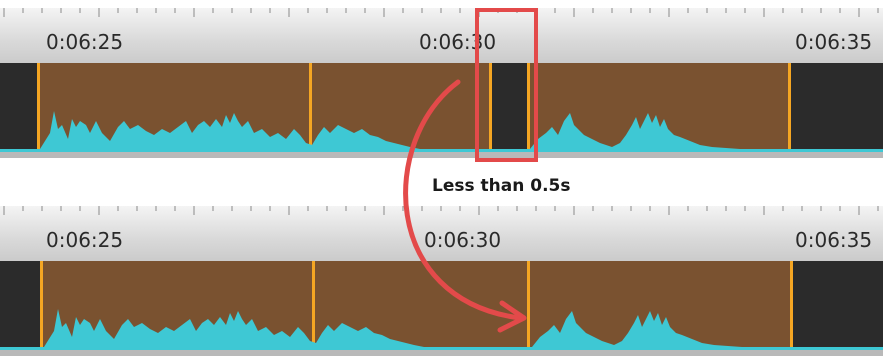 The width and height of the screenshot is (883, 356). What do you see at coordinates (506, 85) in the screenshot?
I see `gap-highlight-box` at bounding box center [506, 85].